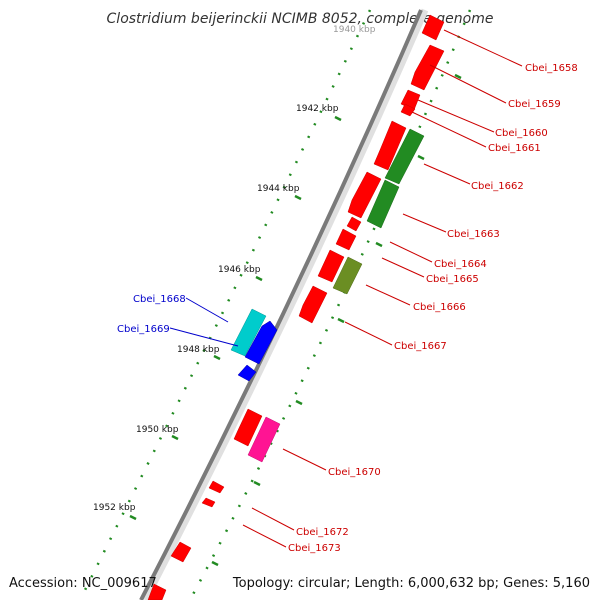 This screenshot has height=600, width=600. I want to click on scale-label: 1950 kbp, so click(157, 430).